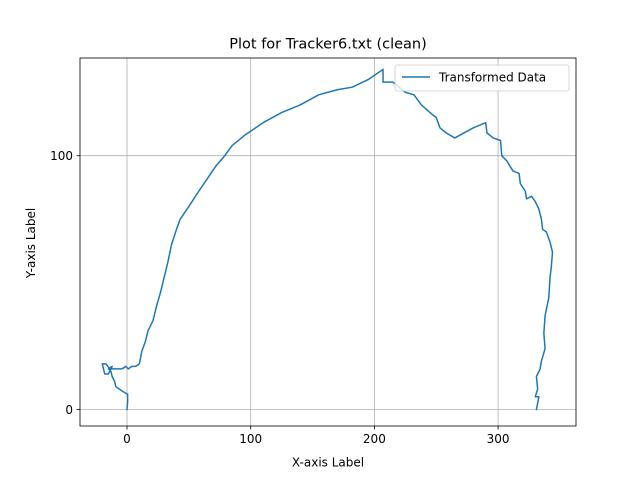 This screenshot has height=480, width=640. What do you see at coordinates (69, 410) in the screenshot?
I see `y-tick-label: 0` at bounding box center [69, 410].